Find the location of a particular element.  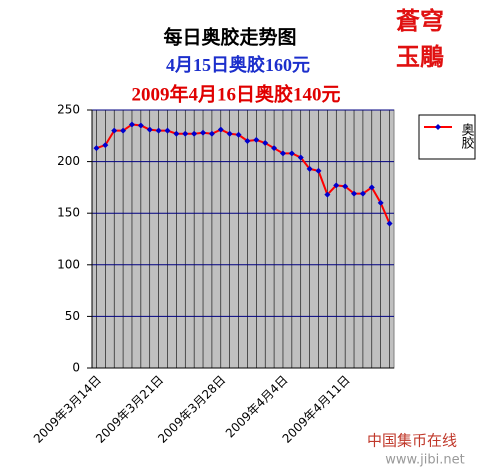

chart-subtitle: 4月15日奥胶160元 is located at coordinates (238, 64).